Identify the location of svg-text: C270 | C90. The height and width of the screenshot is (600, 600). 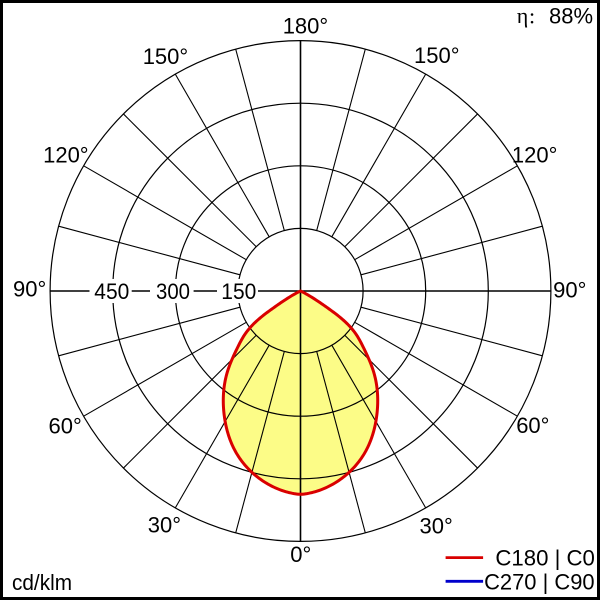
(539, 582).